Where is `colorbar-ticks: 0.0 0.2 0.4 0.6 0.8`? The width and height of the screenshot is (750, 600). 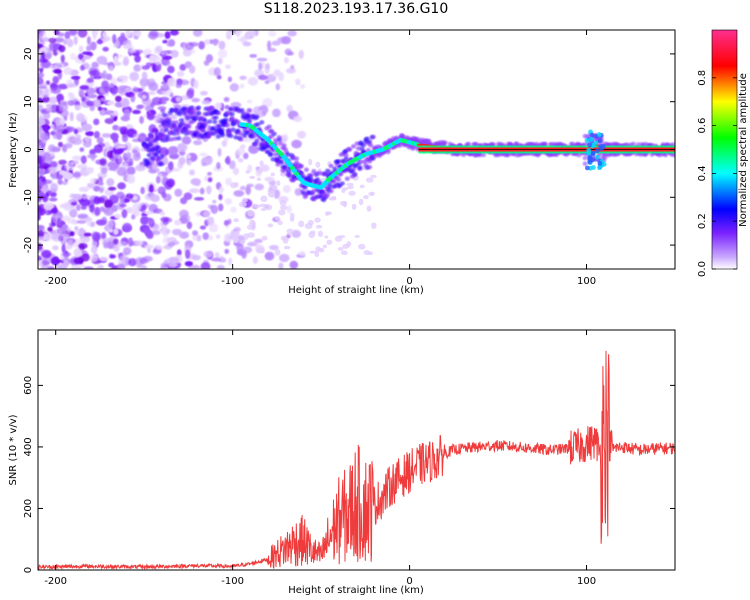
colorbar-ticks: 0.0 0.2 0.4 0.6 0.8 is located at coordinates (717, 173).